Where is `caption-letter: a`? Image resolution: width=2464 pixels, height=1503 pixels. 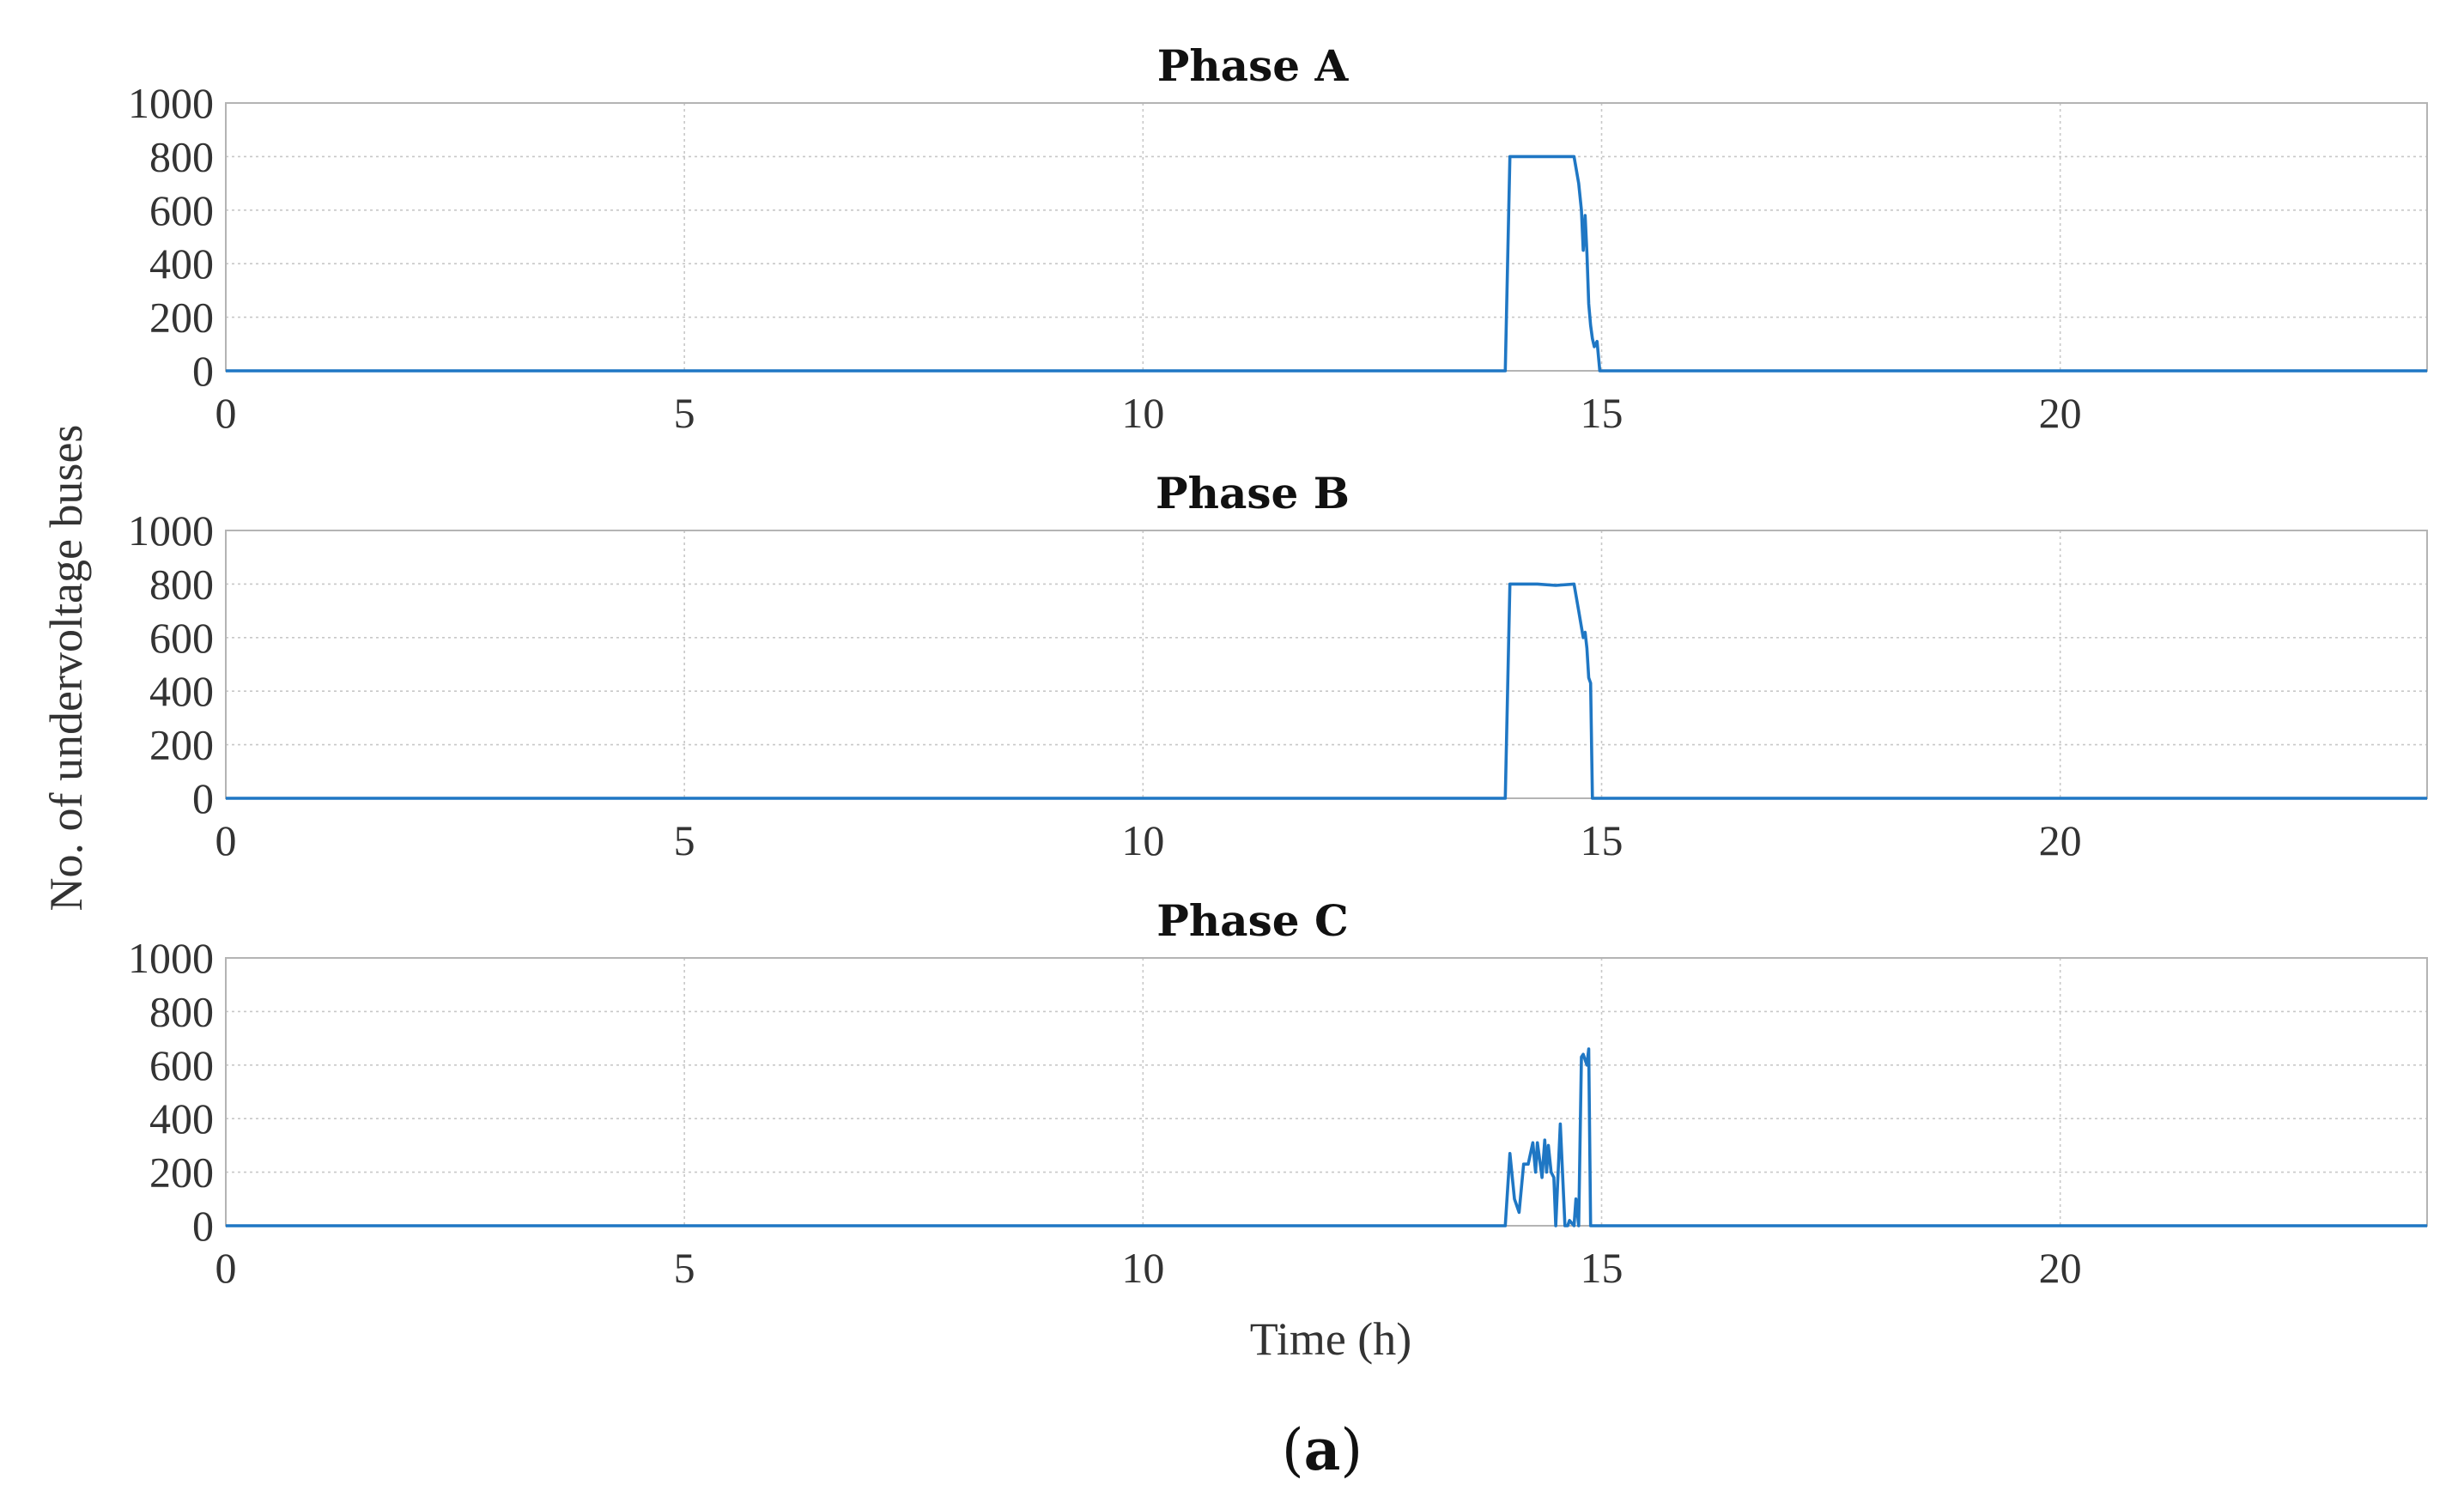 caption-letter: a is located at coordinates (1322, 1449).